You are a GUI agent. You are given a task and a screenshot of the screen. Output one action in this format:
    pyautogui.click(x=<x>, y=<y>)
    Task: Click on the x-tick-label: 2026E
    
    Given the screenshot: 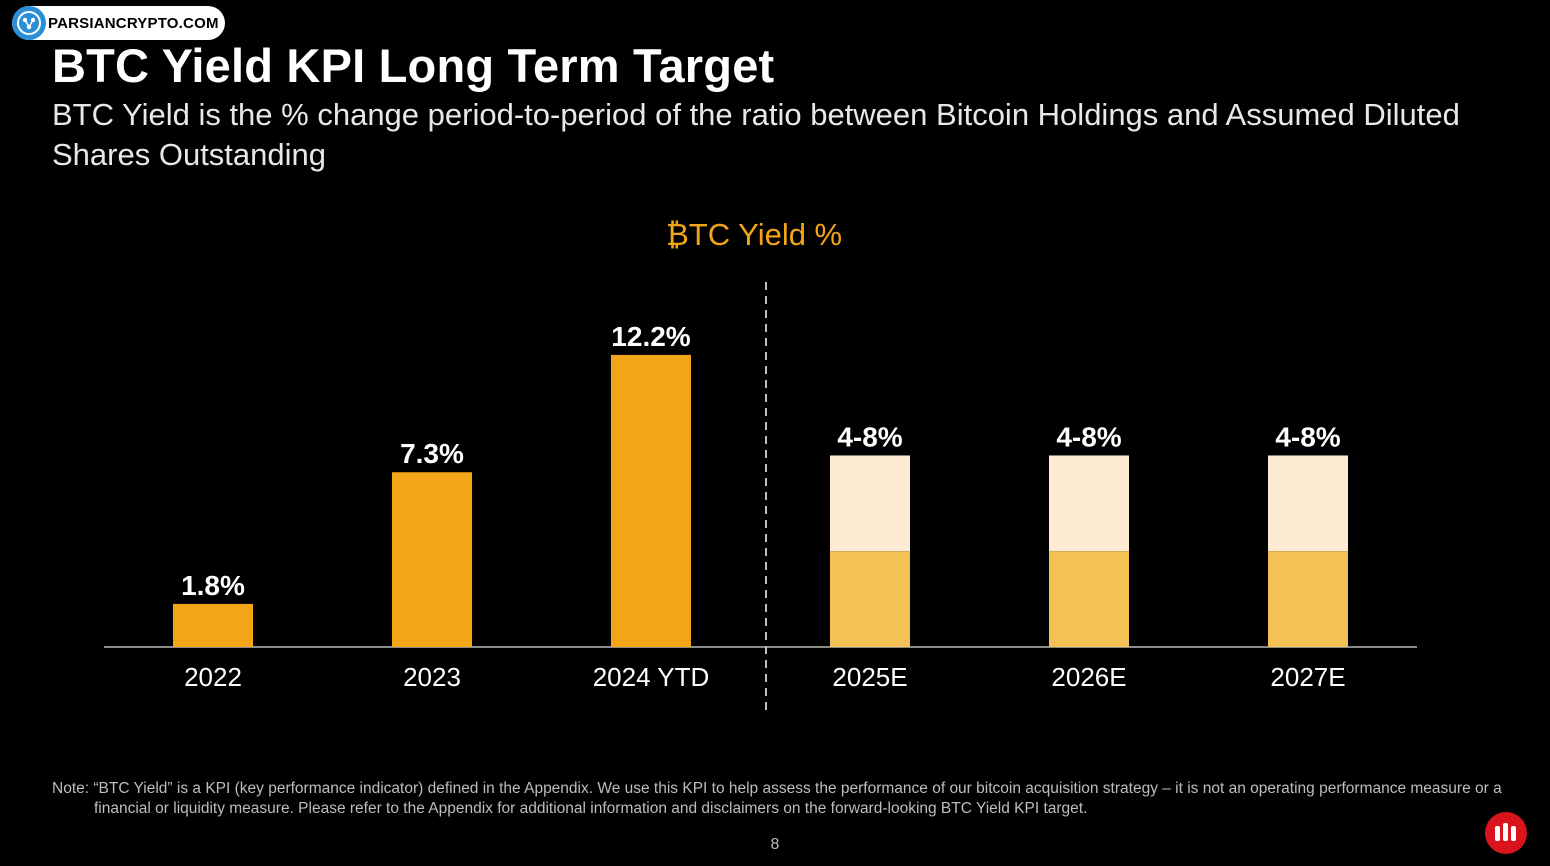 What is the action you would take?
    pyautogui.click(x=1088, y=677)
    